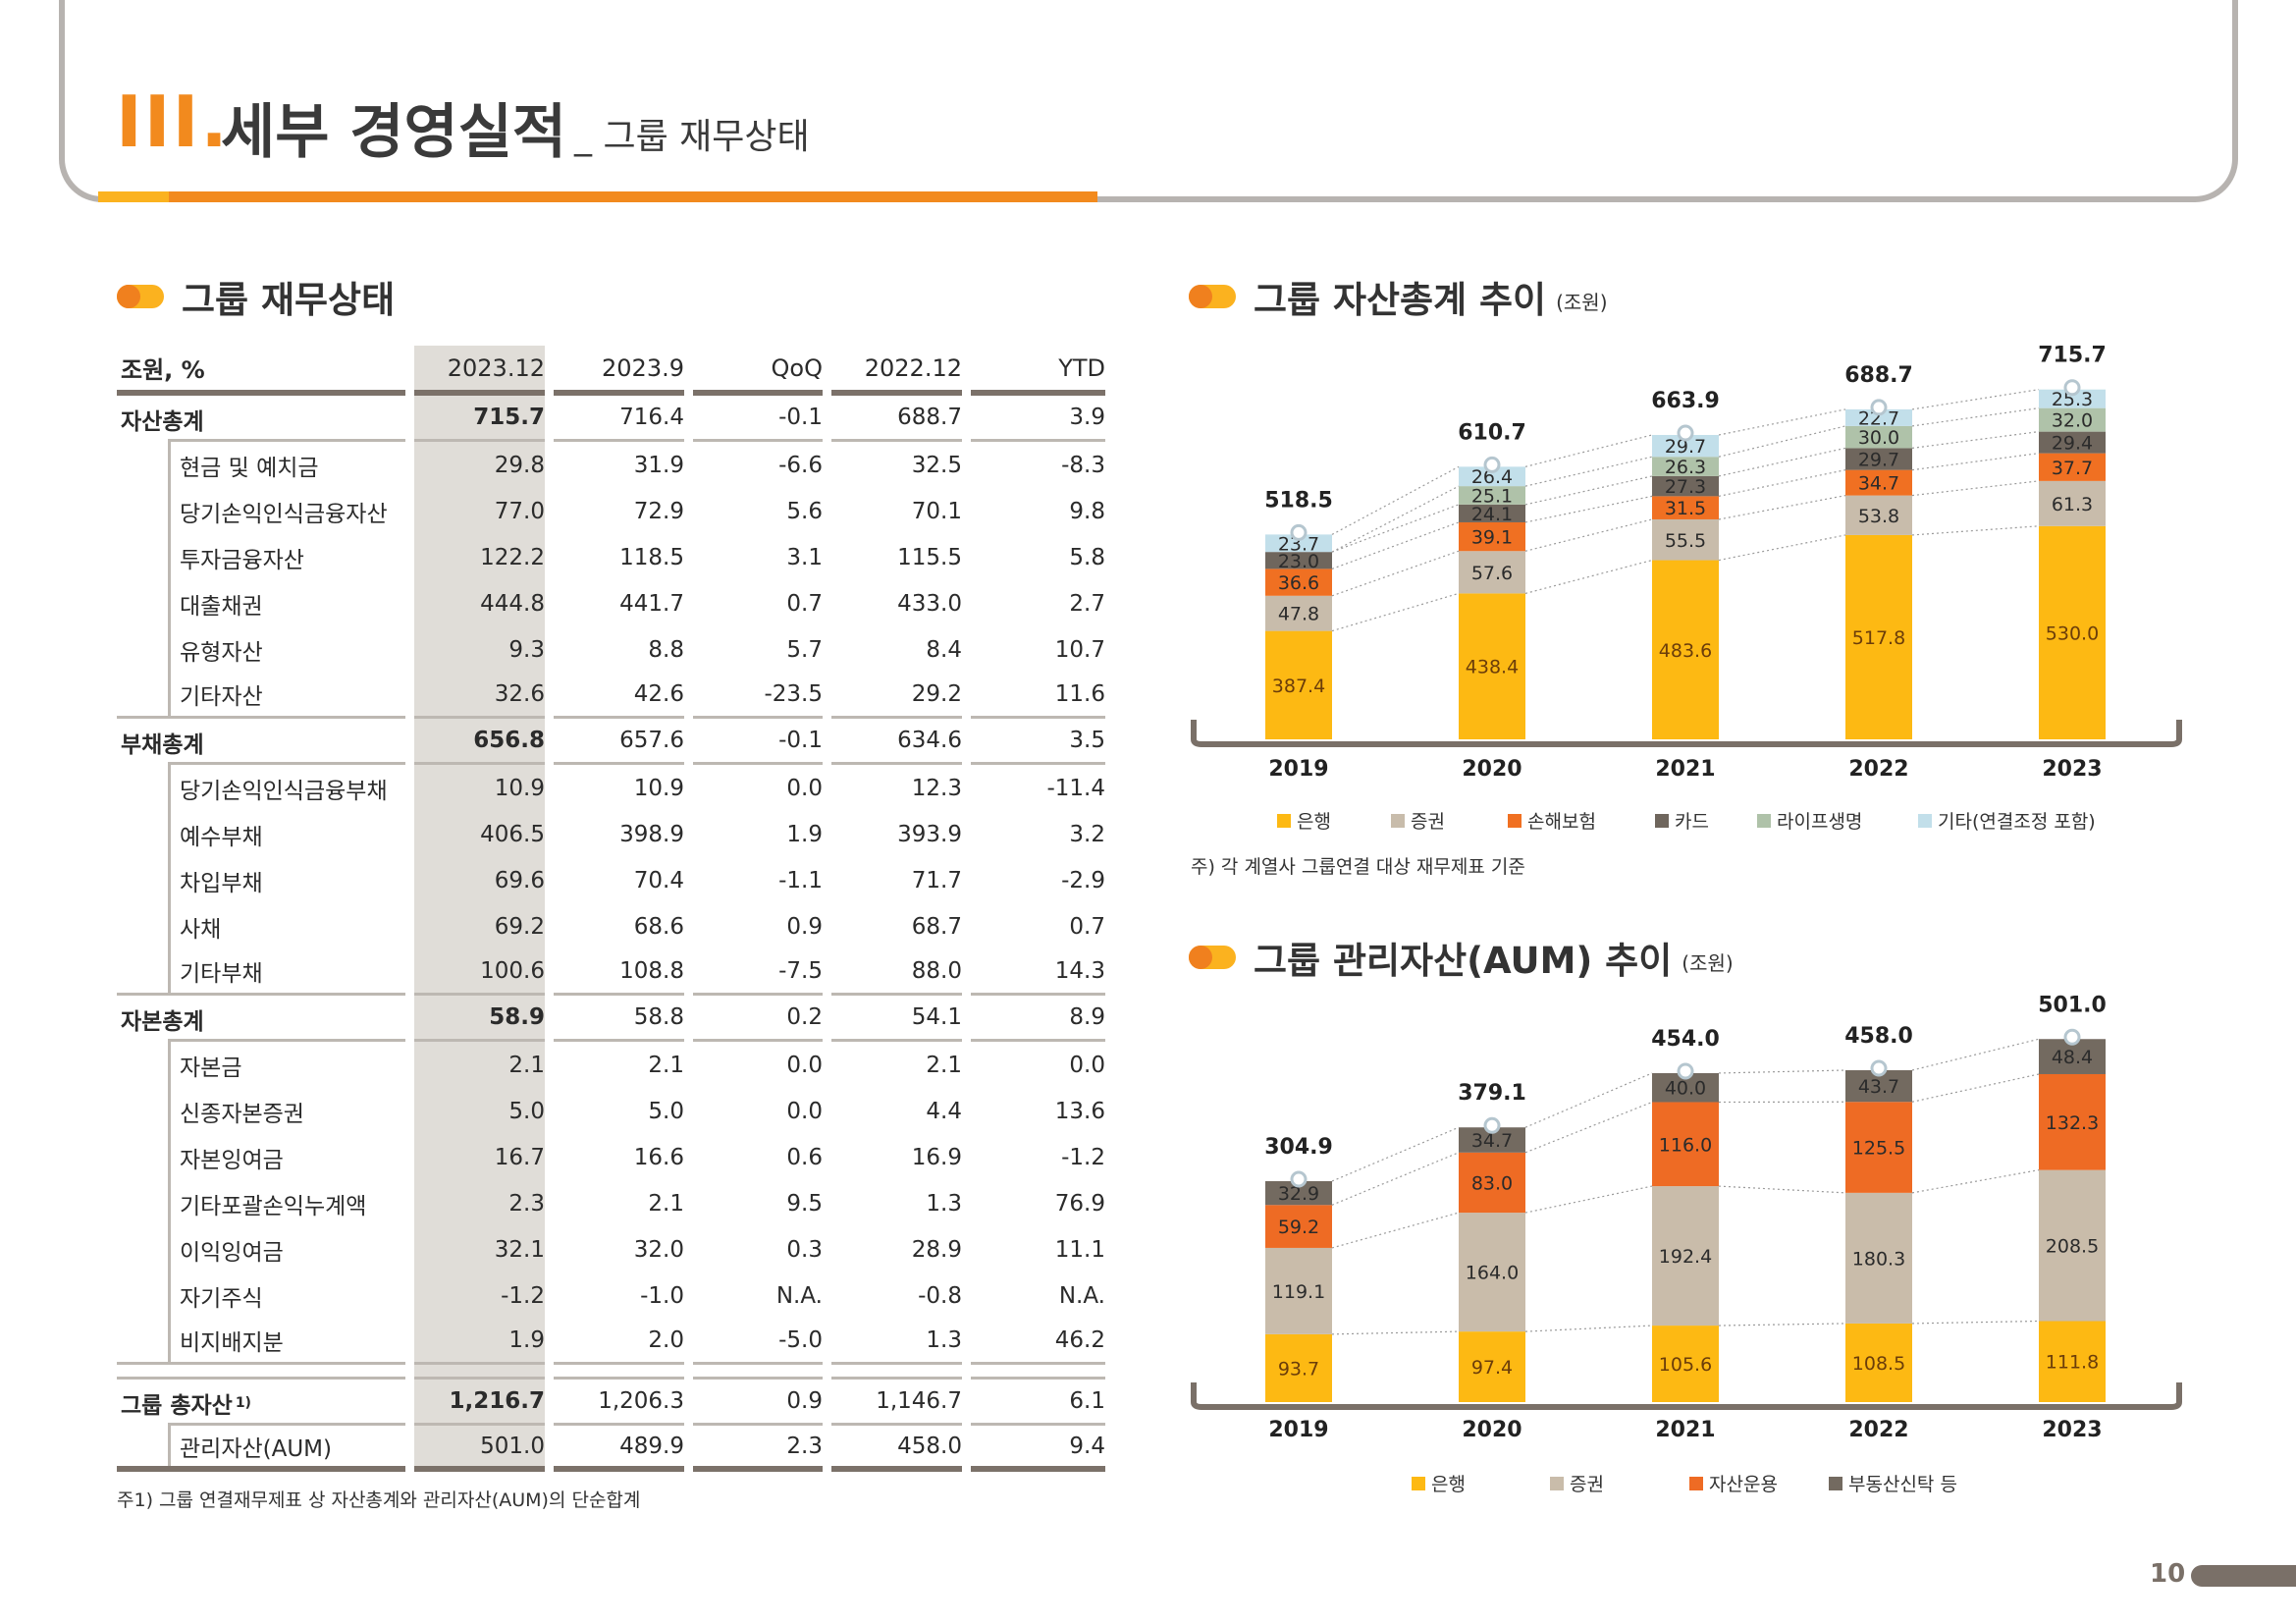 The height and width of the screenshot is (1624, 2296). What do you see at coordinates (1079, 1249) in the screenshot?
I see `cell-value: 11.1` at bounding box center [1079, 1249].